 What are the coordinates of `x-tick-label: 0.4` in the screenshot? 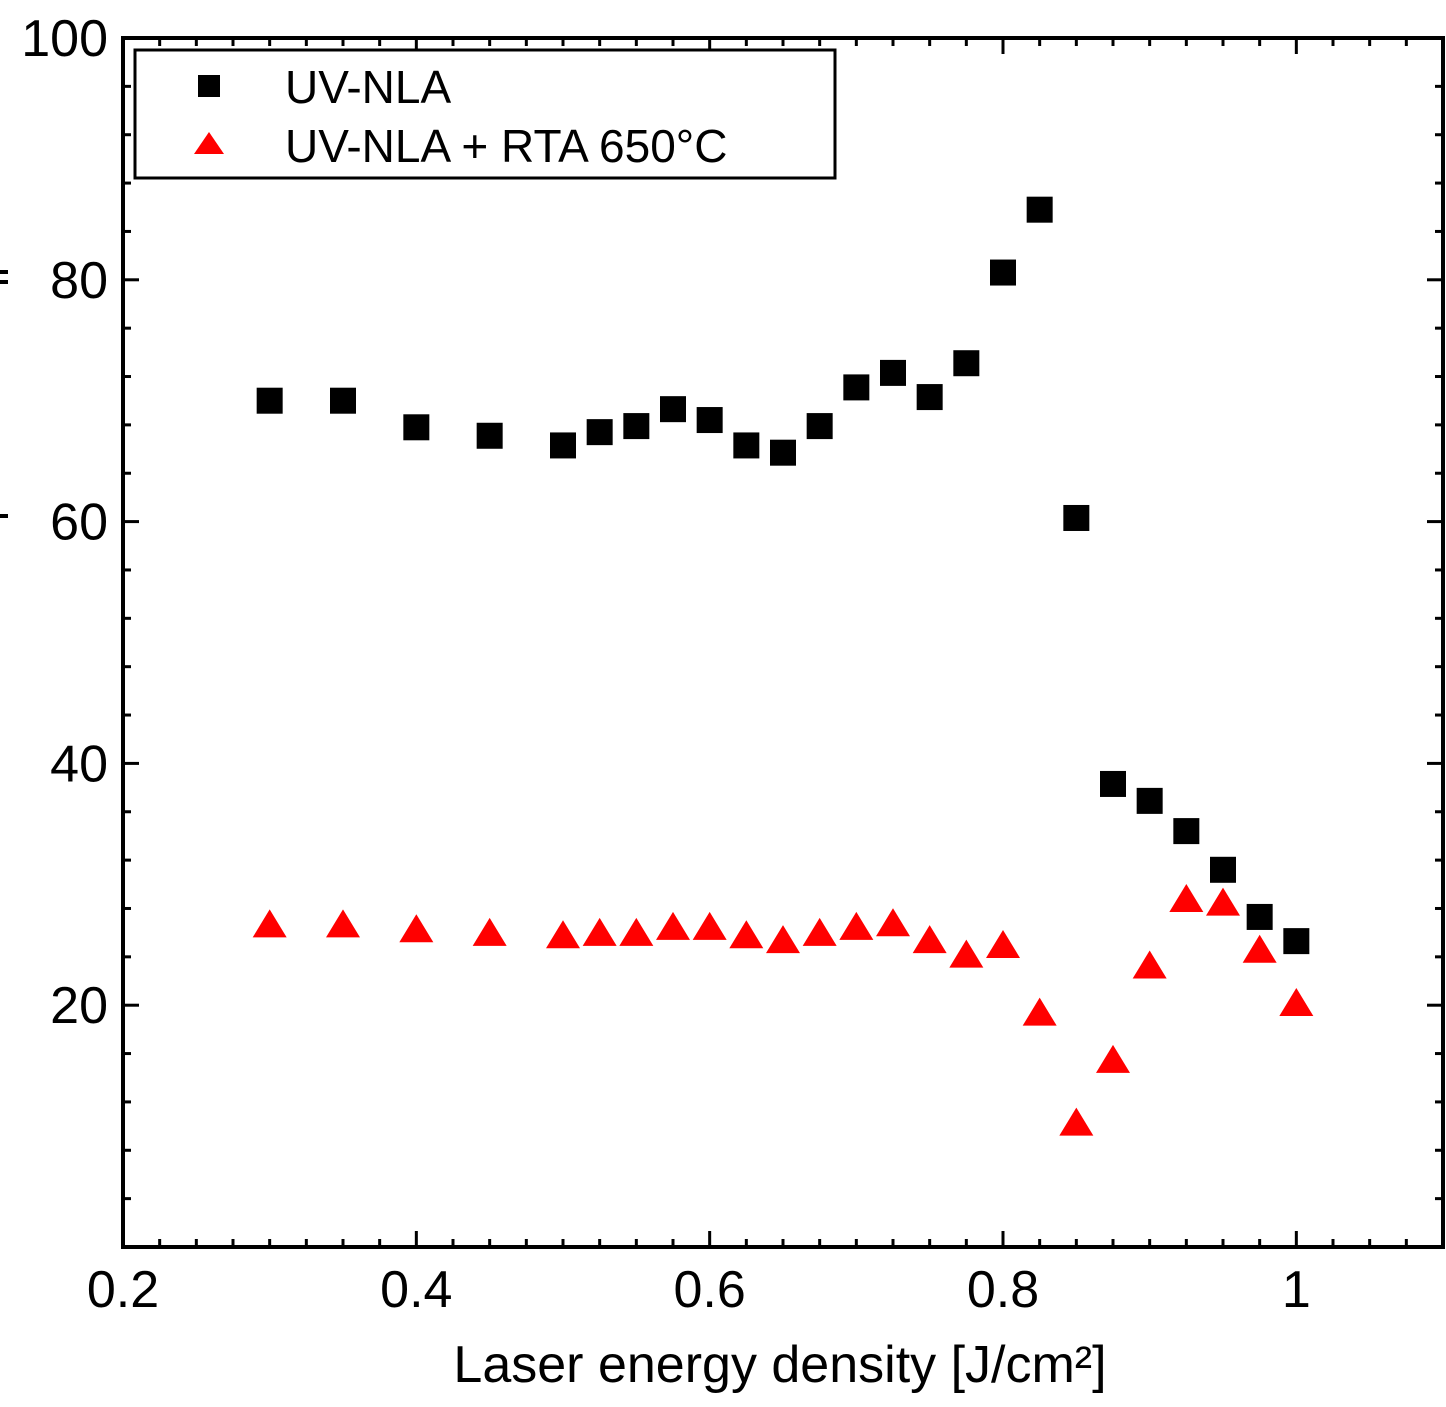 It's located at (416, 1290).